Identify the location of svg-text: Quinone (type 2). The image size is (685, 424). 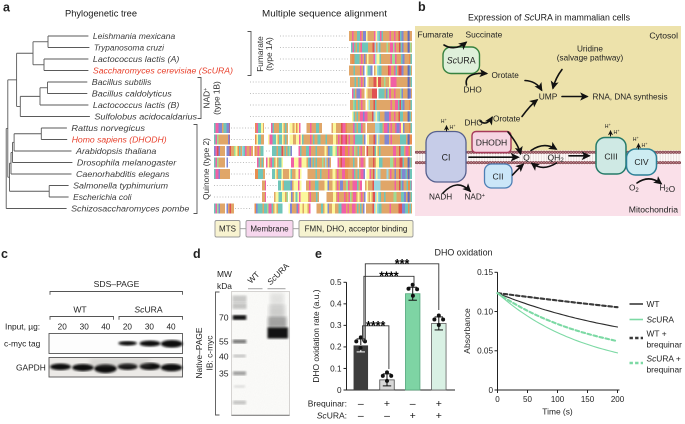
(206, 169).